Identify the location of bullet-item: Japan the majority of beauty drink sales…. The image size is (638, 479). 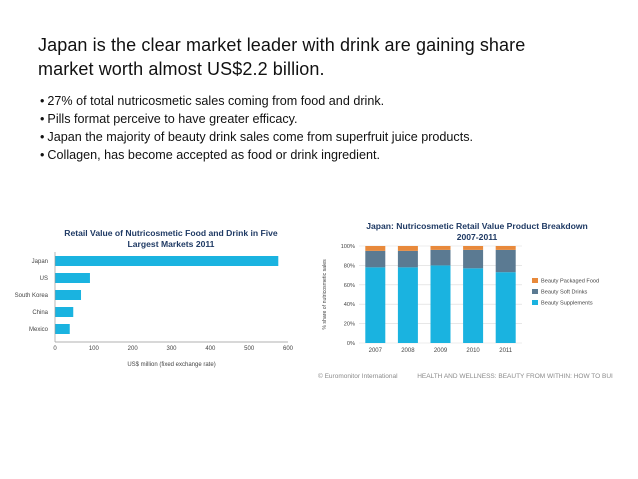
(325, 137).